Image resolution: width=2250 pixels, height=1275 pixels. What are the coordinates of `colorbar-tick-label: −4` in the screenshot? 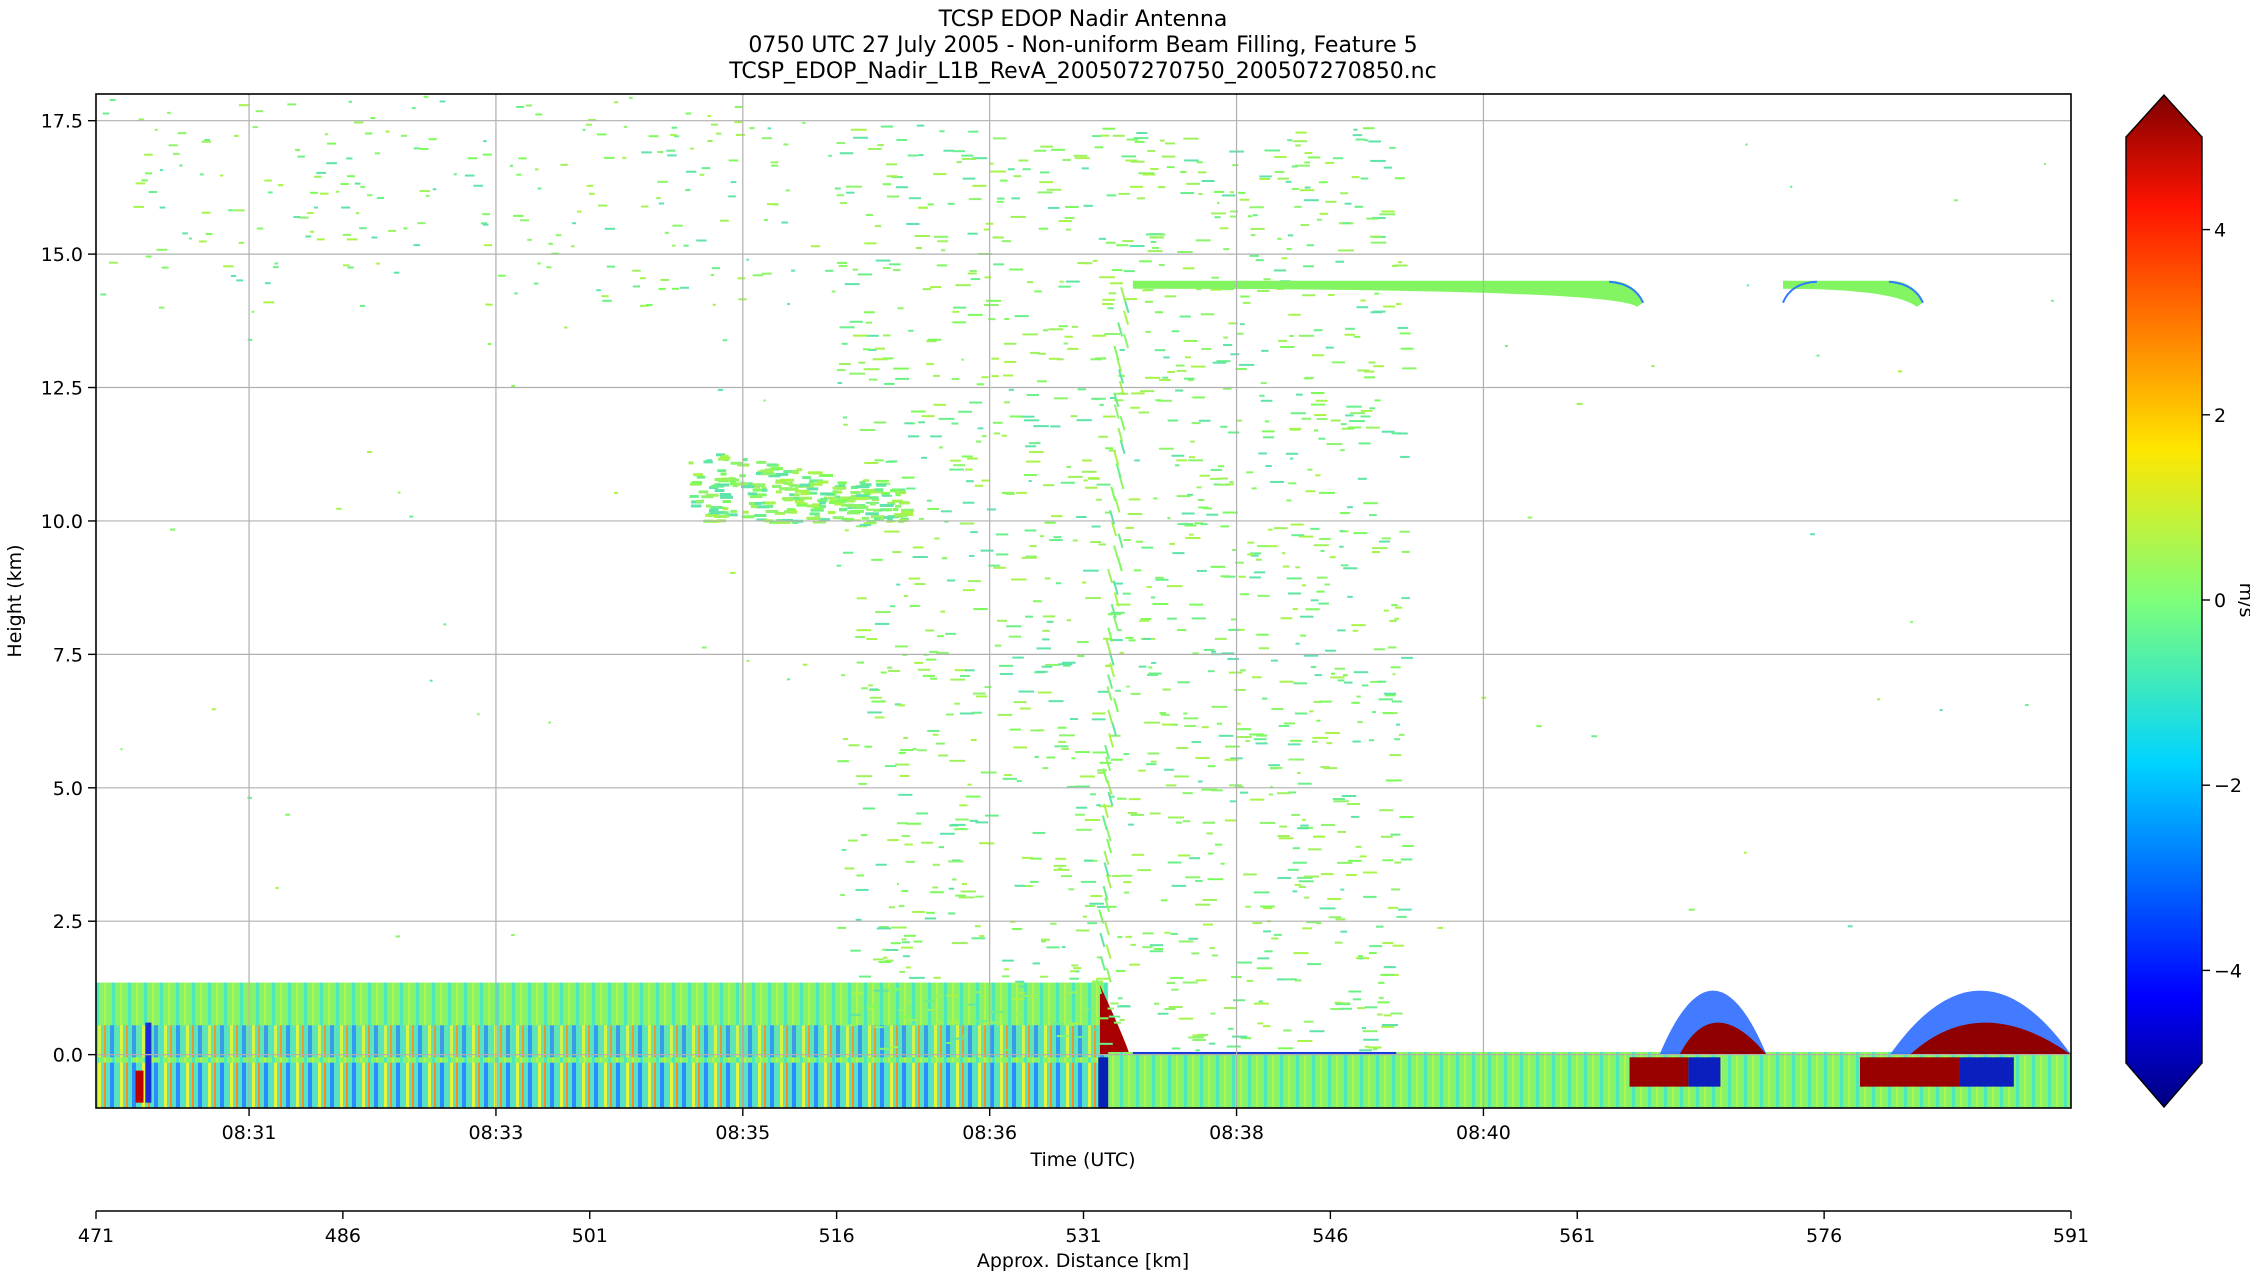 It's located at (2228, 971).